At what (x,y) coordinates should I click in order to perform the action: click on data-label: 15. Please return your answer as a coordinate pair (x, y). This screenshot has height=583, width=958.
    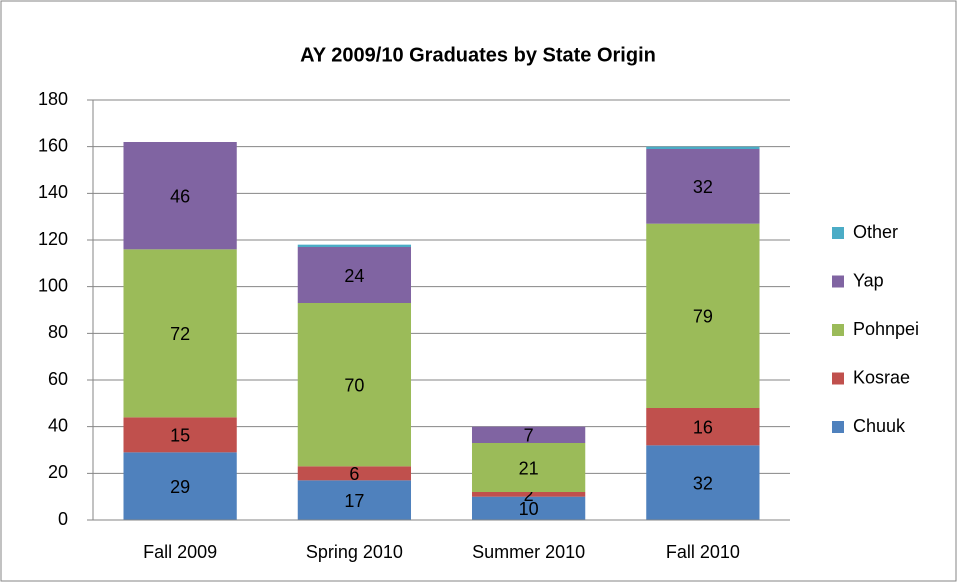
    Looking at the image, I should click on (180, 436).